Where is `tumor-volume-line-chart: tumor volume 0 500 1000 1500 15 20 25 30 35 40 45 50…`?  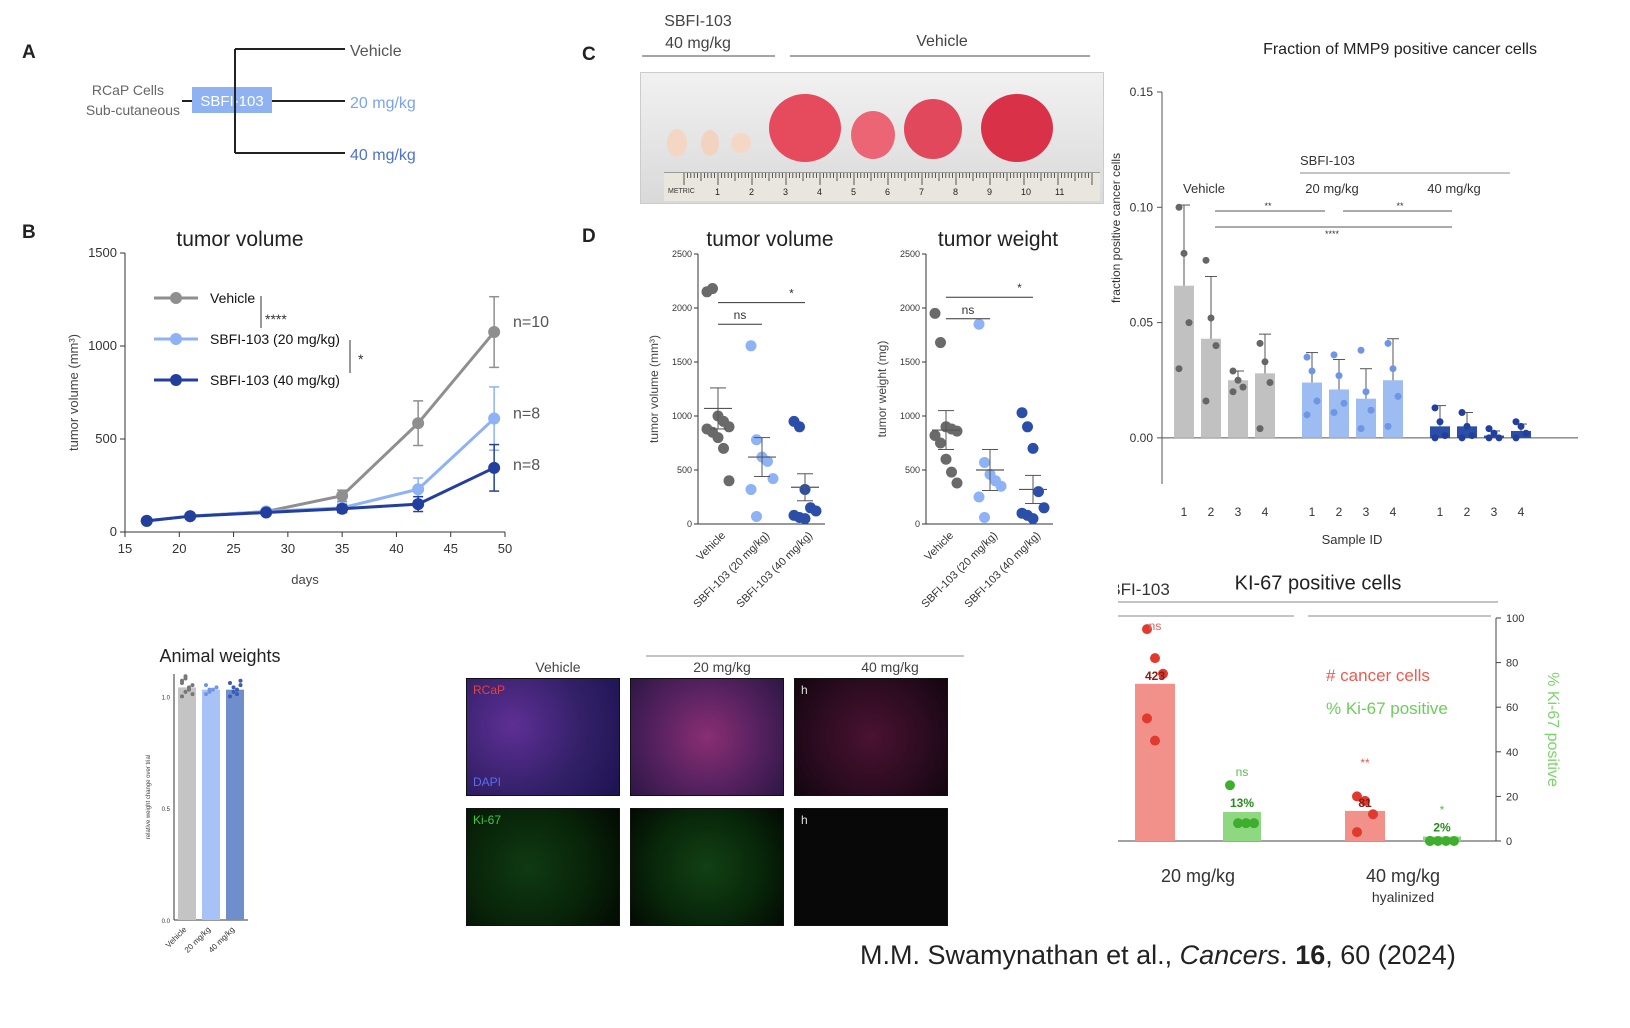 tumor-volume-line-chart: tumor volume 0 500 1000 1500 15 20 25 30 35 40 45 50… is located at coordinates (307, 407).